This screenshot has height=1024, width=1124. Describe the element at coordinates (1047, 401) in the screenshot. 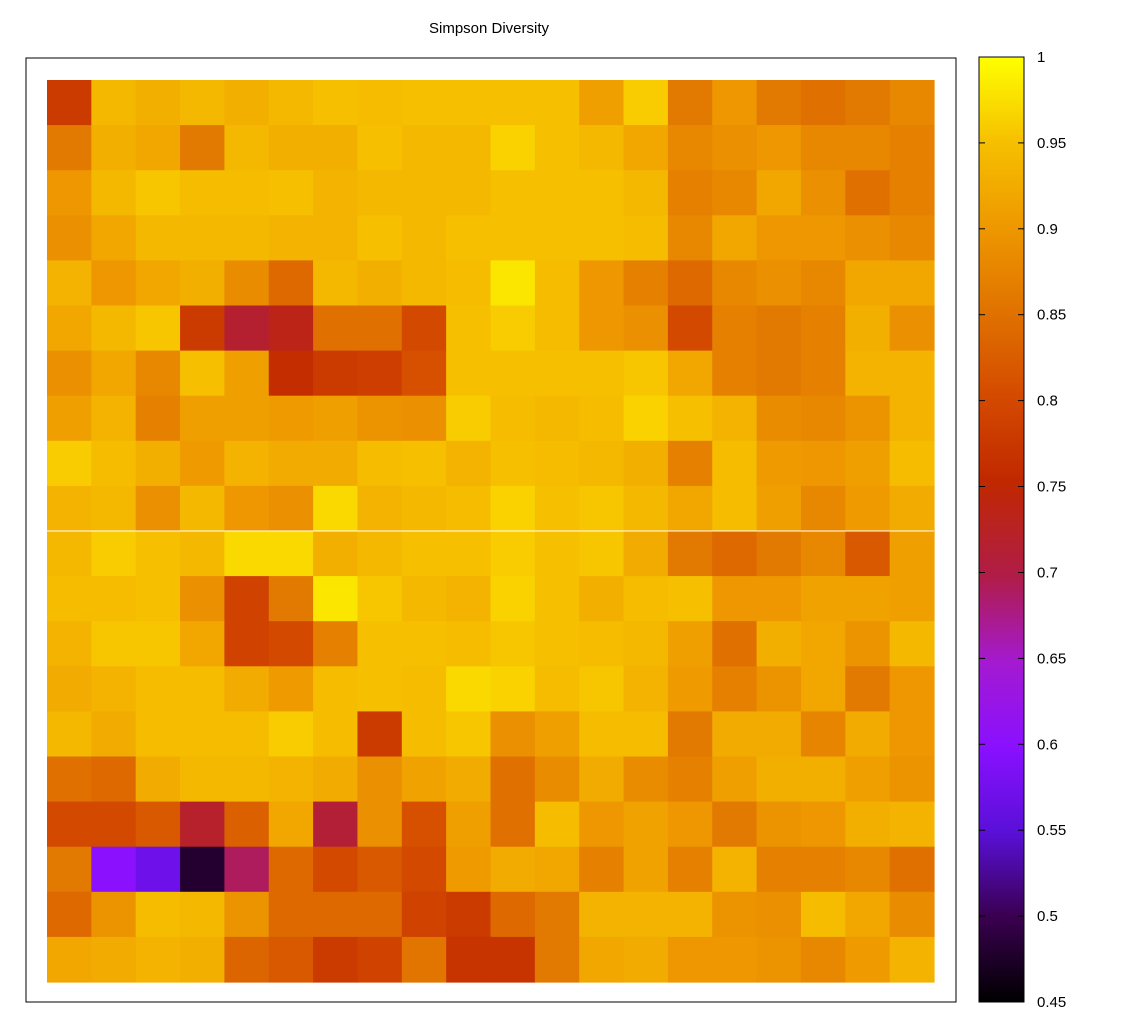

I see `colorbar-tick-label: 0.8` at that location.